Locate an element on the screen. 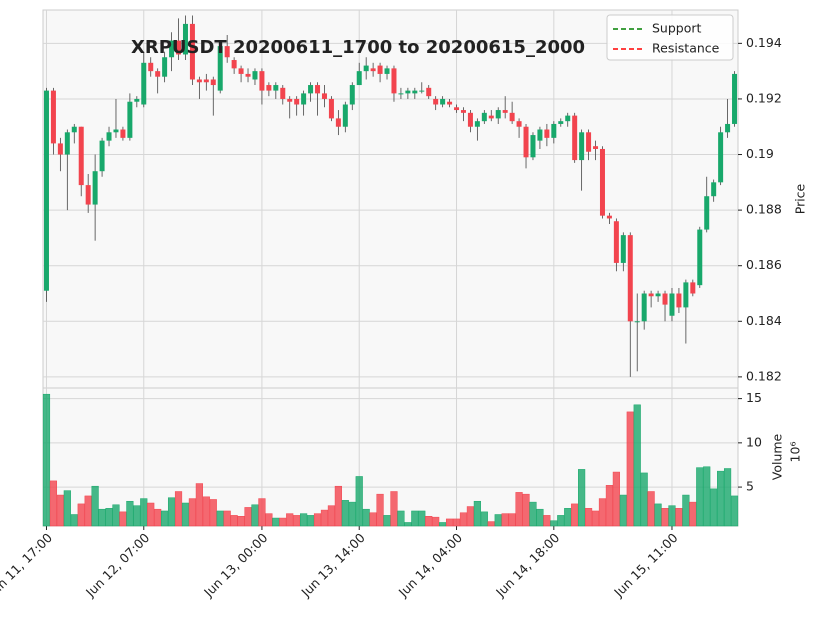 The height and width of the screenshot is (626, 817). y-tick-label: 0.182 is located at coordinates (764, 375).